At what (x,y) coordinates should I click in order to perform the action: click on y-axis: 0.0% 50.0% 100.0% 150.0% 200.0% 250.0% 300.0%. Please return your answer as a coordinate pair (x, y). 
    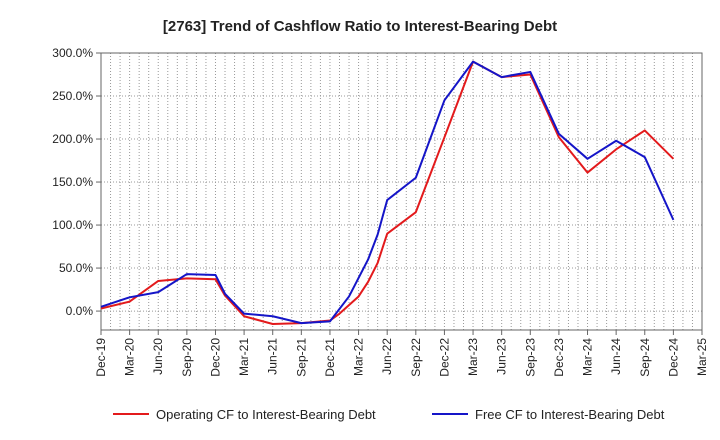
    Looking at the image, I should click on (76, 182).